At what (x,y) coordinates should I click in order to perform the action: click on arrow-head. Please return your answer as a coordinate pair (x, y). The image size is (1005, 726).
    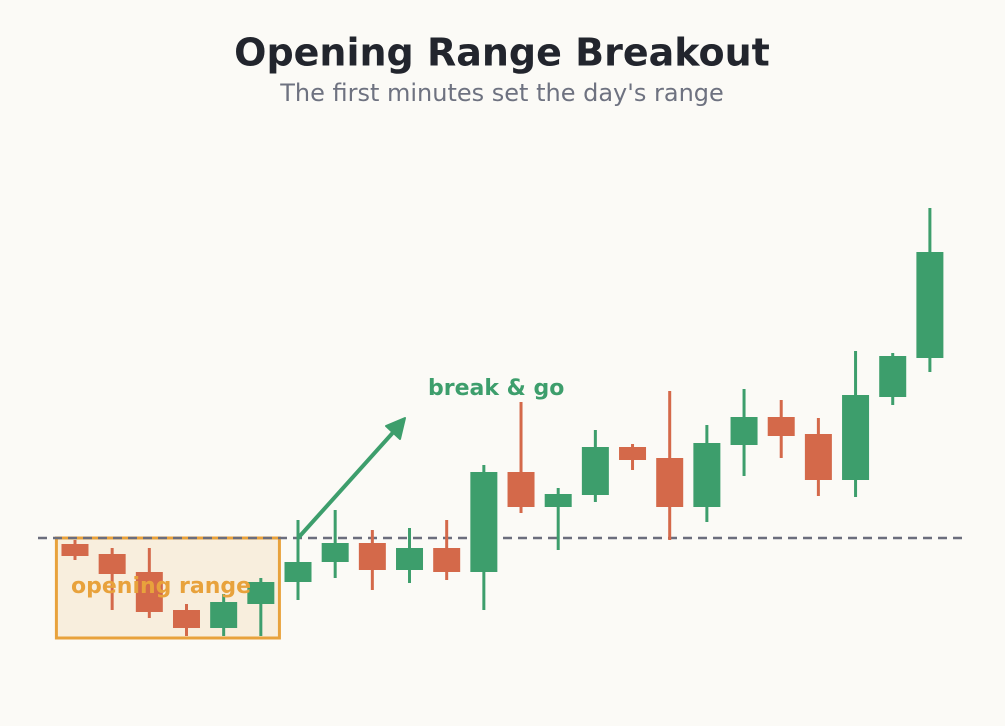
    Looking at the image, I should click on (395, 428).